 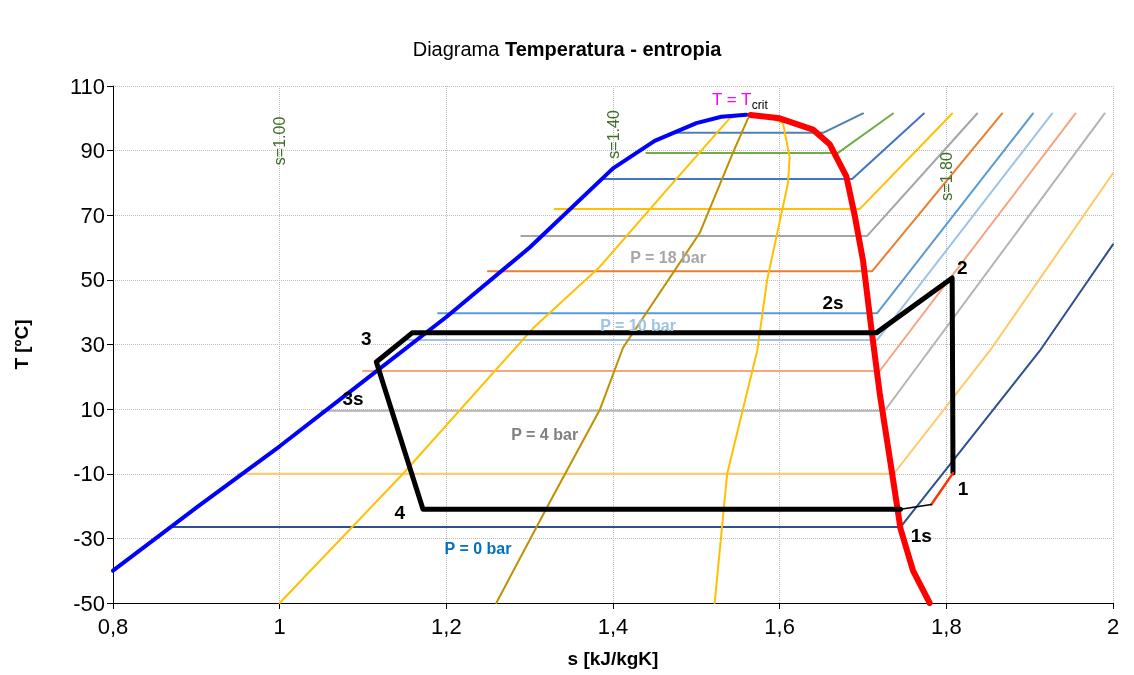 I want to click on annotation: s=1.00, so click(x=280, y=141).